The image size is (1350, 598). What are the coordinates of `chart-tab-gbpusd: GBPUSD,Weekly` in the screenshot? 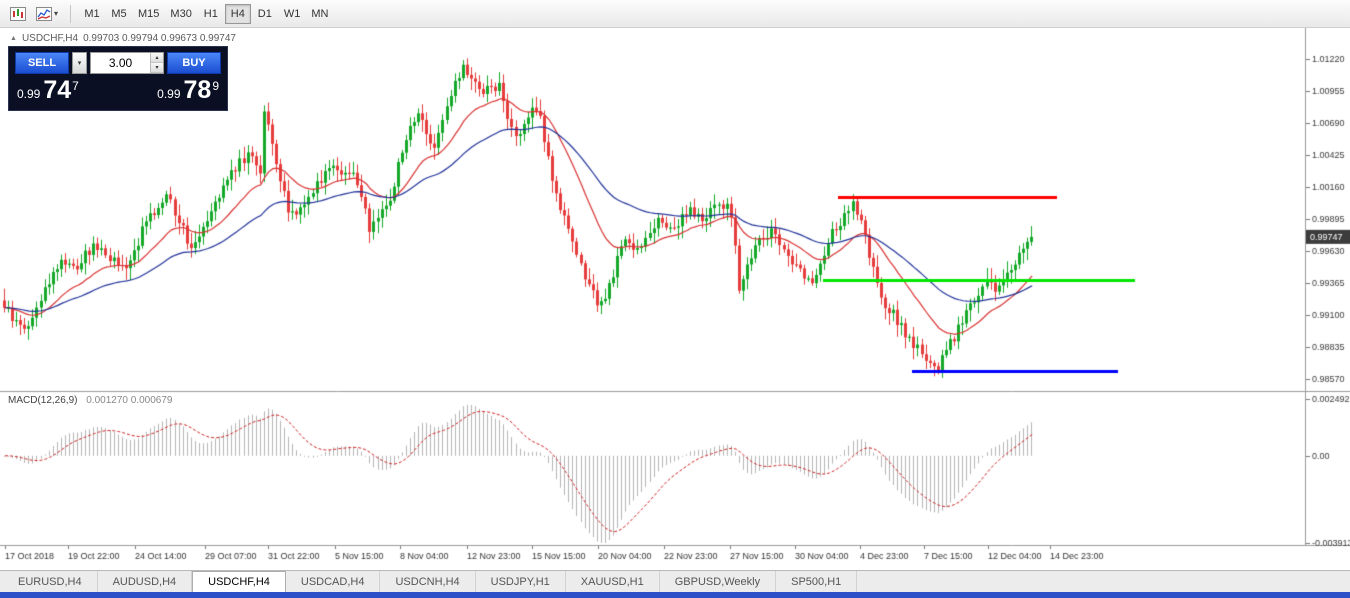 It's located at (718, 581).